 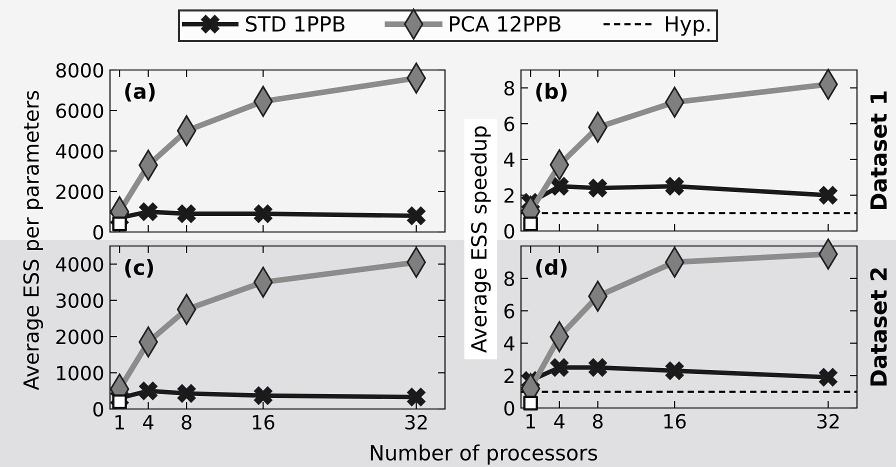 What do you see at coordinates (551, 268) in the screenshot?
I see `annotation: (d)` at bounding box center [551, 268].